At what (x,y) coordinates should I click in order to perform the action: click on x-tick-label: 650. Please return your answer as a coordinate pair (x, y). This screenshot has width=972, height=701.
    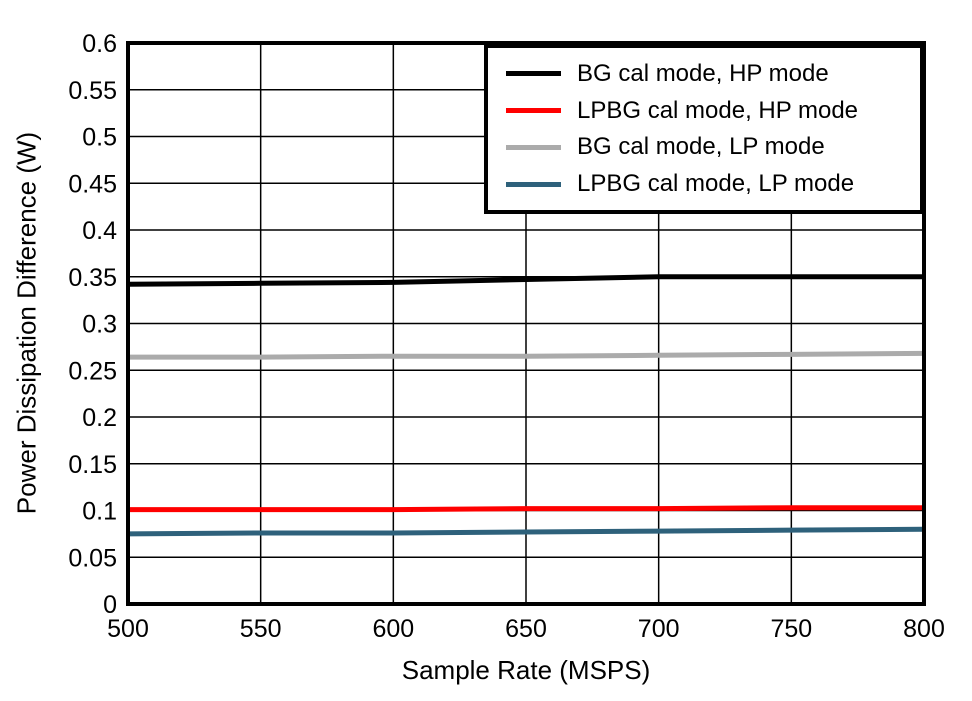
    Looking at the image, I should click on (526, 629).